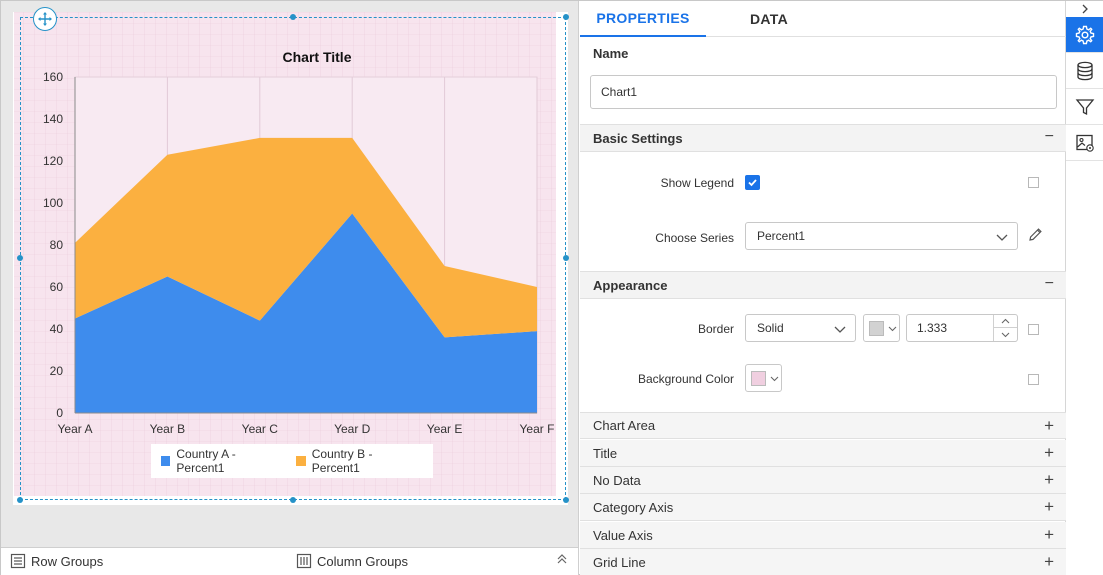 The image size is (1103, 575). I want to click on section-basic-settings-label: Basic Settings, so click(638, 138).